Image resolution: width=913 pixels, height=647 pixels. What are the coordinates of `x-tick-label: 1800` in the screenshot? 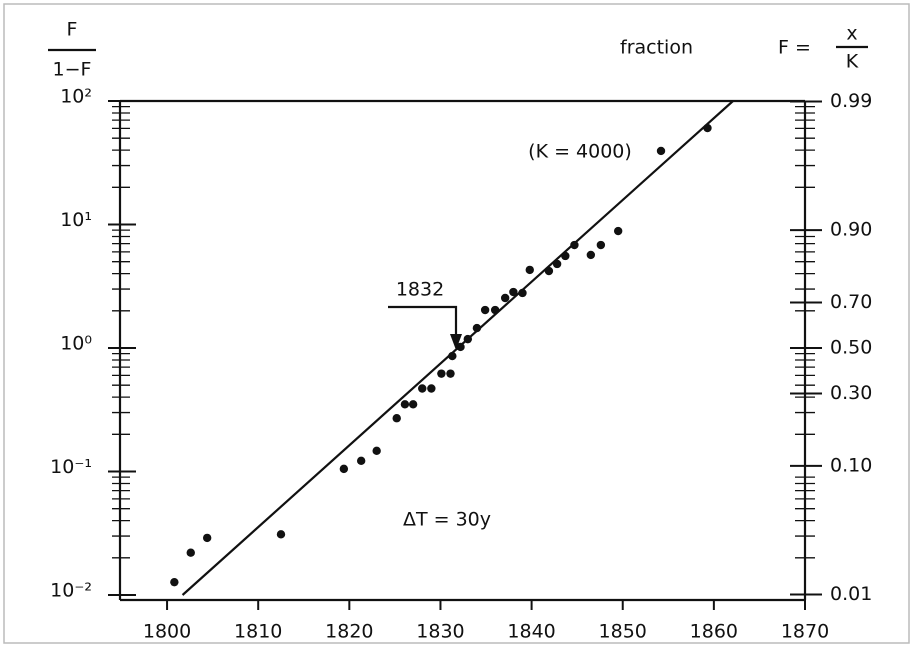 It's located at (167, 632).